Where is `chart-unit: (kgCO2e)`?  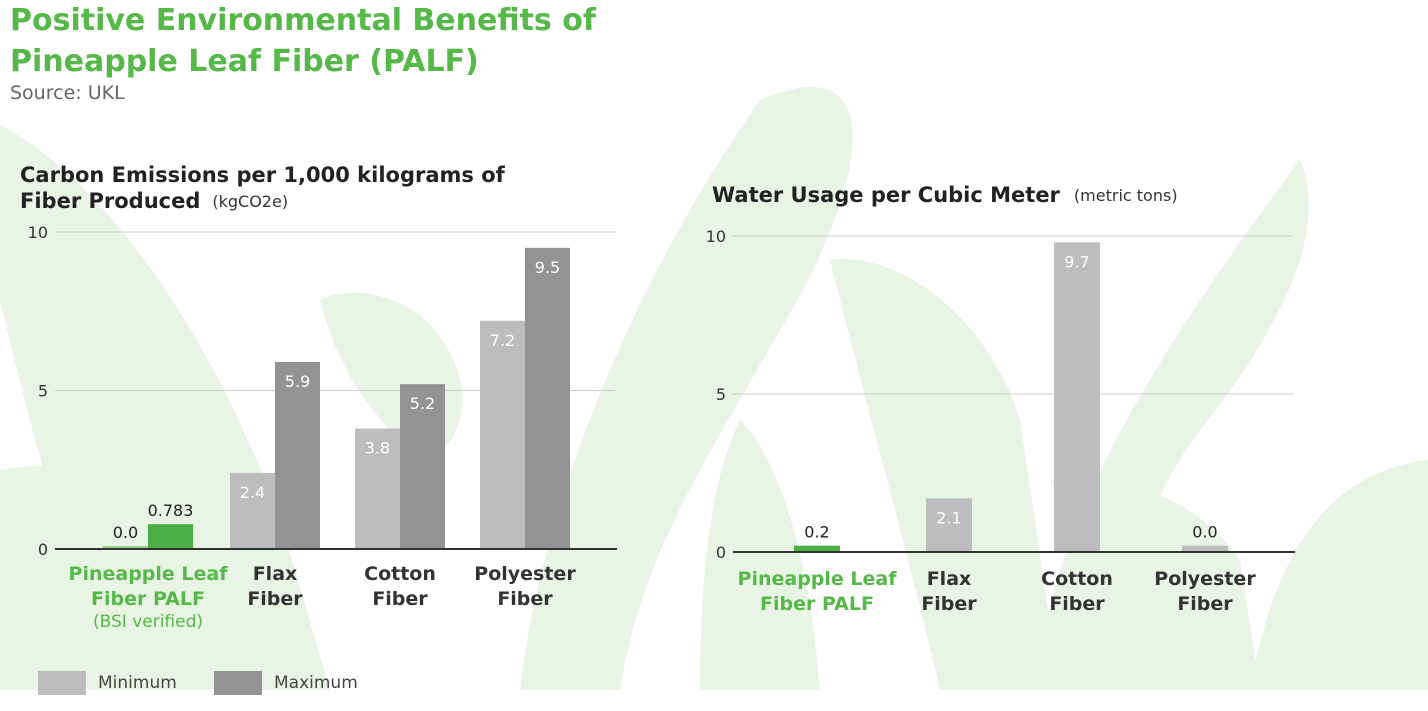 chart-unit: (kgCO2e) is located at coordinates (250, 201).